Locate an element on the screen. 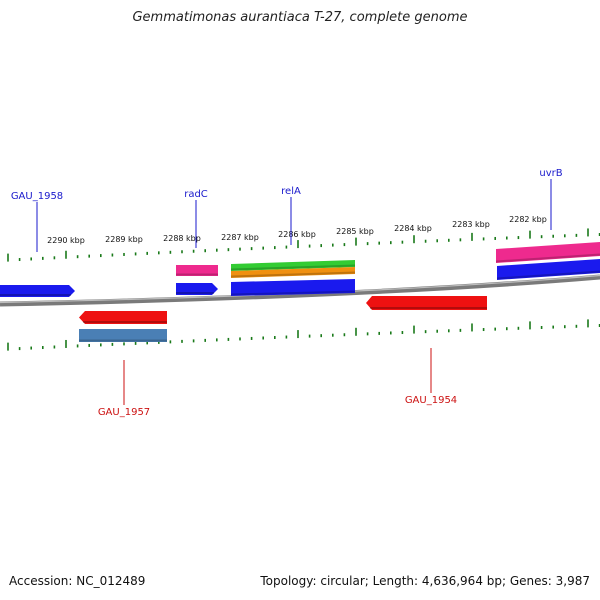 The height and width of the screenshot is (600, 600). feature-rela-orange-shade is located at coordinates (293, 274).